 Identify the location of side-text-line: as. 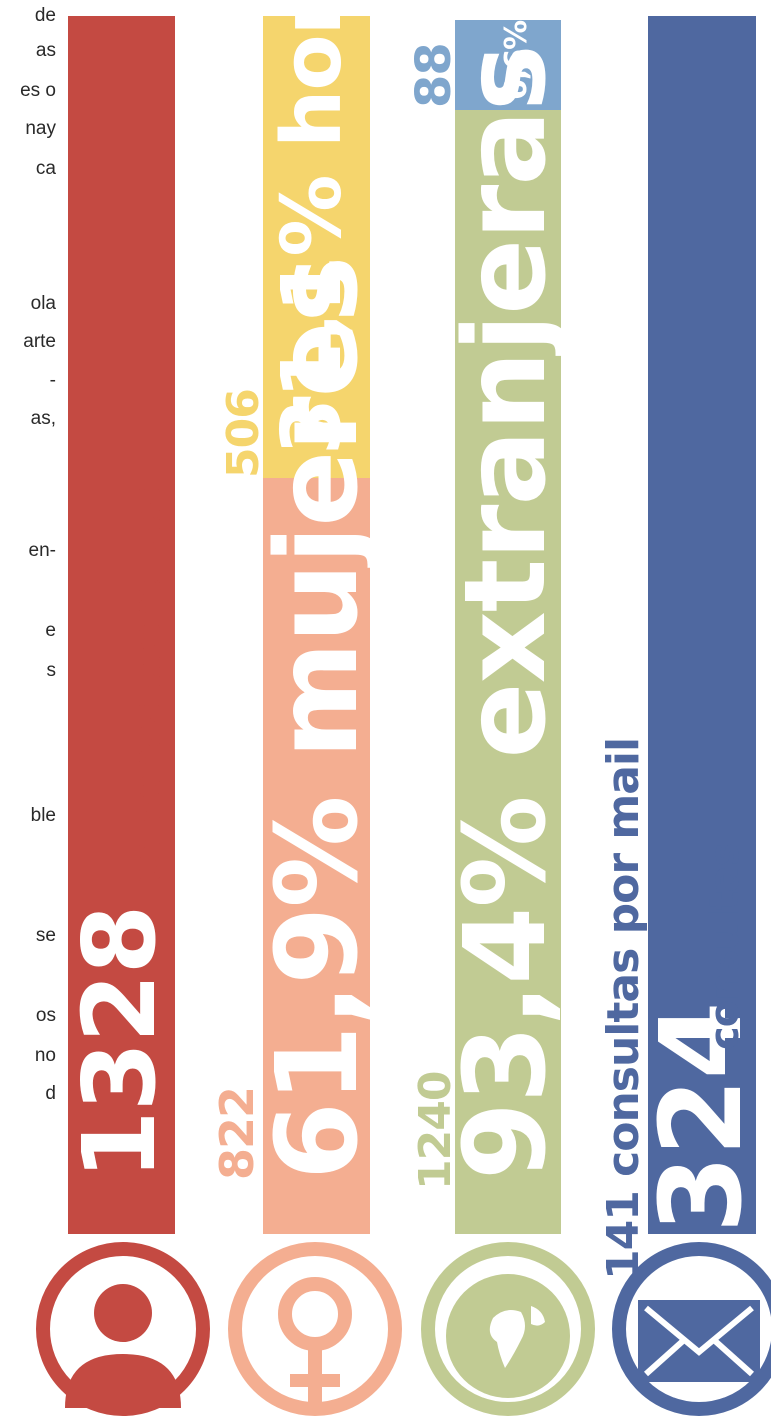
(45, 50).